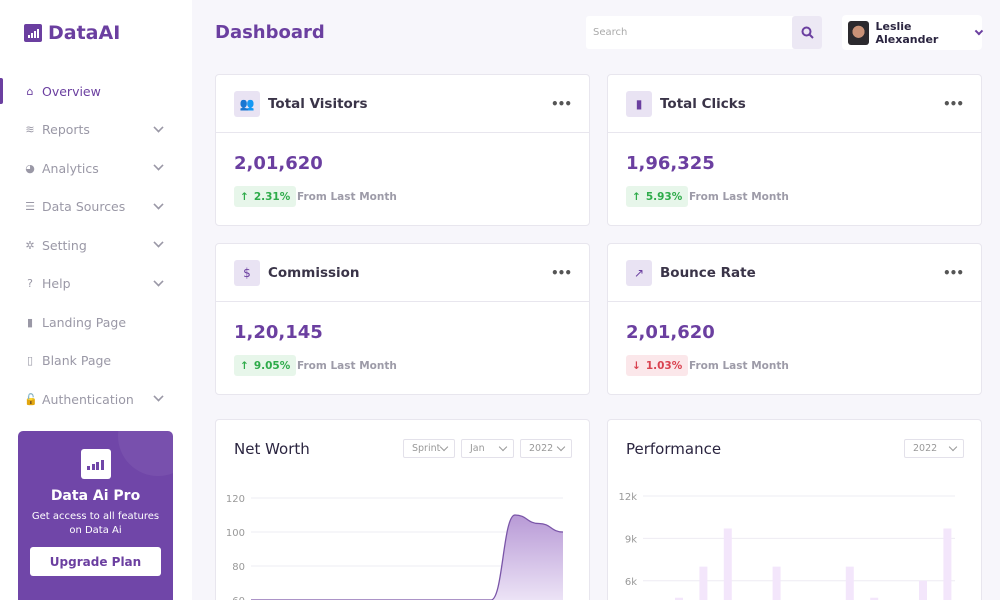 The height and width of the screenshot is (600, 1000). I want to click on app-name: DataAI, so click(84, 33).